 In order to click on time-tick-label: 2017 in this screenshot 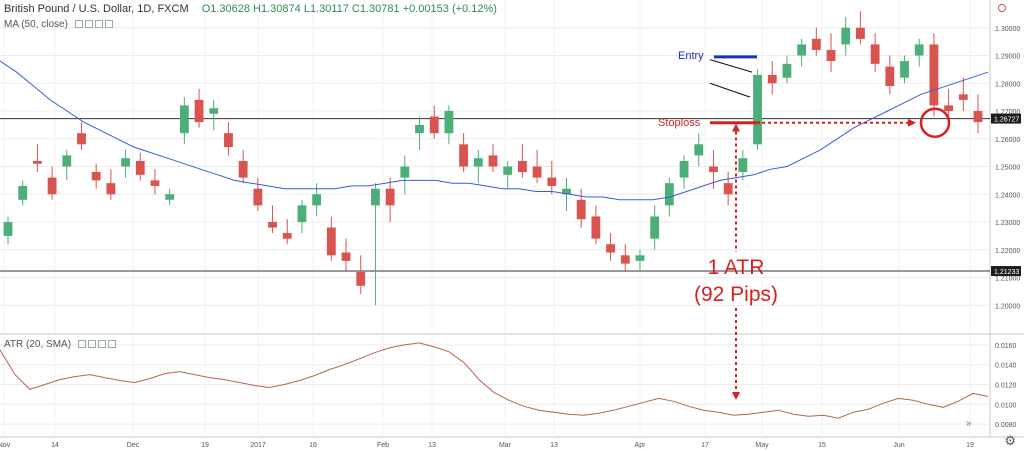, I will do `click(258, 445)`.